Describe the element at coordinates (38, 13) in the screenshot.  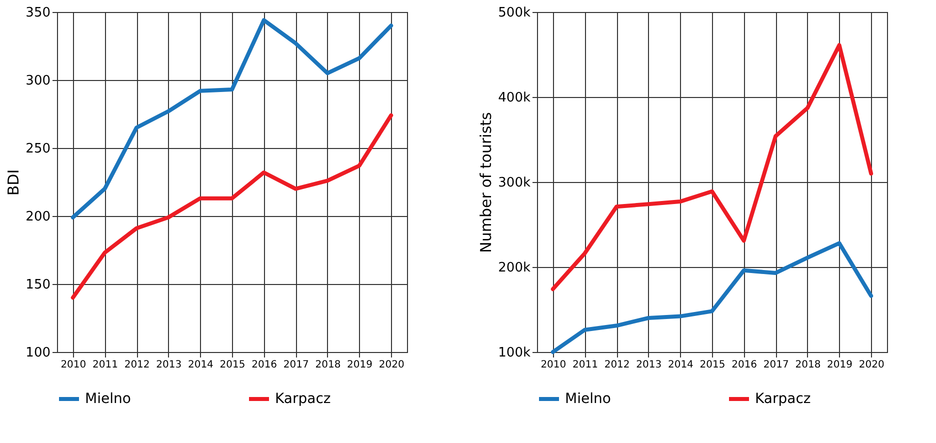
I see `y-tick-label: 350` at that location.